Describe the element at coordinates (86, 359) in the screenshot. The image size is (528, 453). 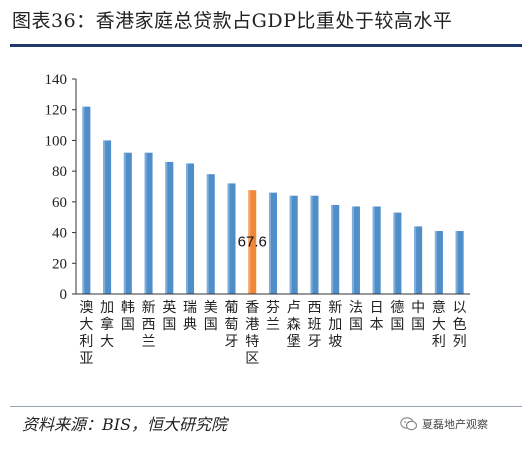
I see `x-tick-label: 亚` at that location.